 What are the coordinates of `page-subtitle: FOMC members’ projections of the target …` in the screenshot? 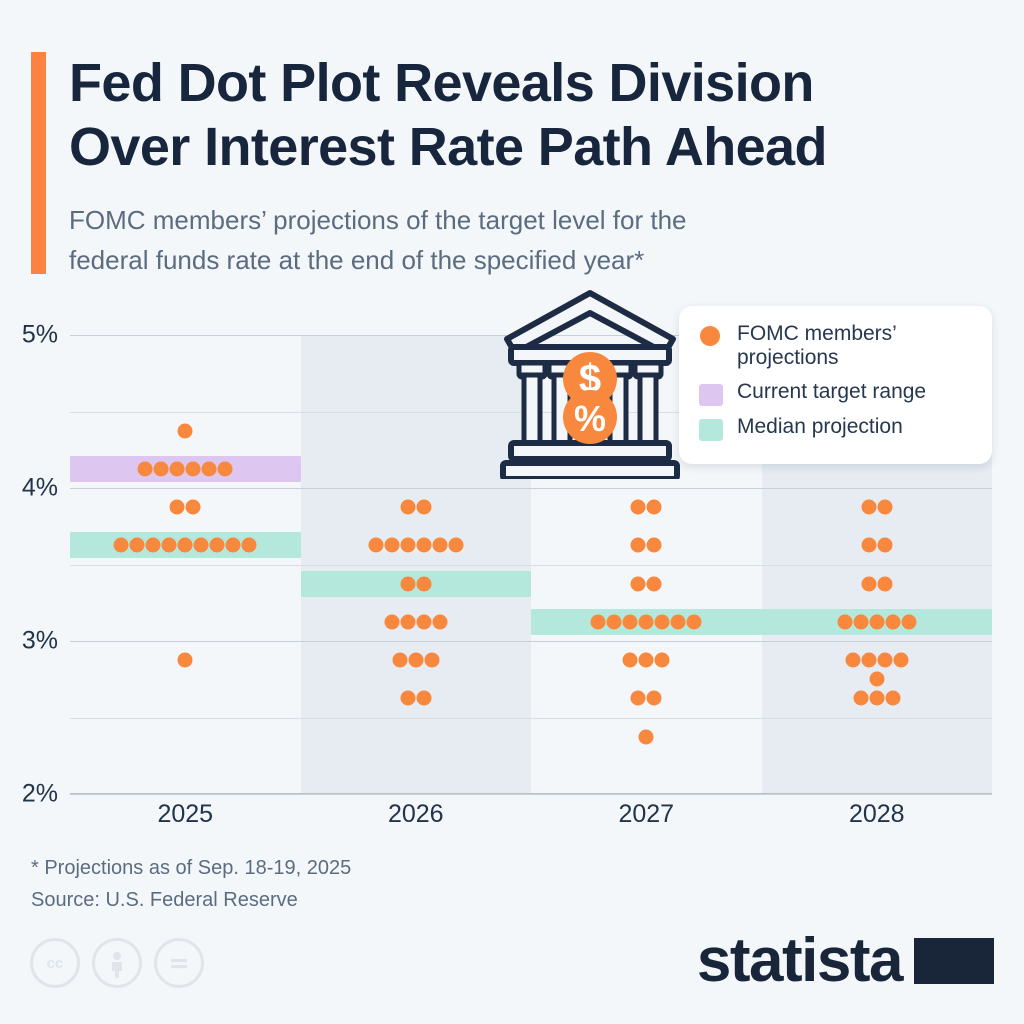 It's located at (519, 240).